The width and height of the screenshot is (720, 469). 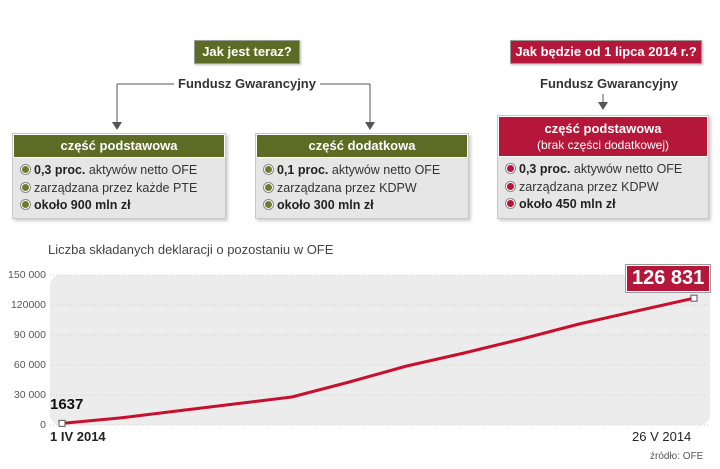 I want to click on now-label: Jak jest teraz?, so click(x=247, y=52).